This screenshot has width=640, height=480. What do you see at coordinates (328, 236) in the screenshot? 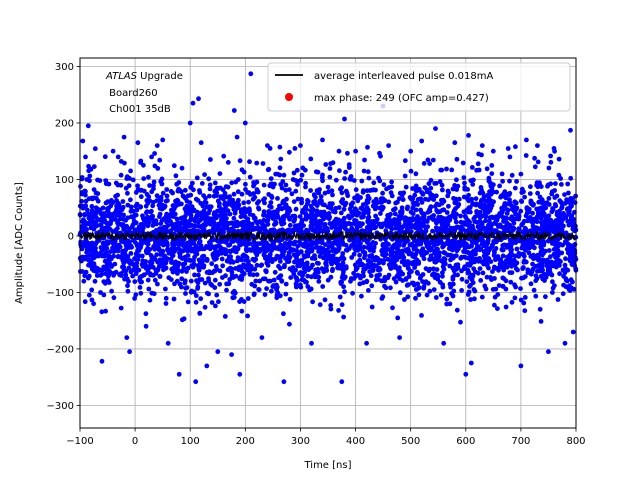
I see `average-pulse-path` at bounding box center [328, 236].